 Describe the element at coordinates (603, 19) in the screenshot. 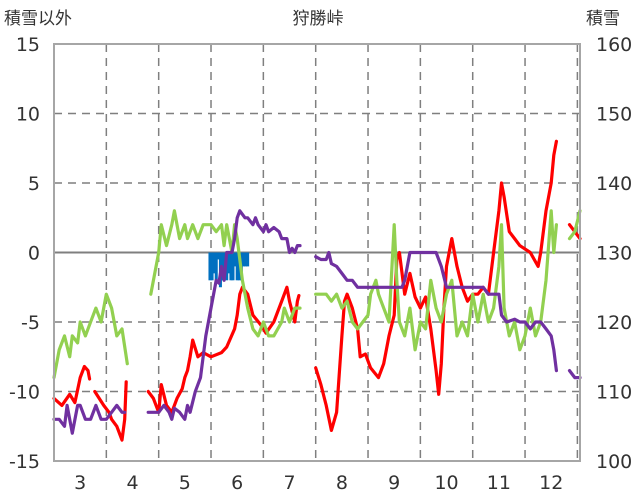

I see `right-axis-label: 積雪` at that location.